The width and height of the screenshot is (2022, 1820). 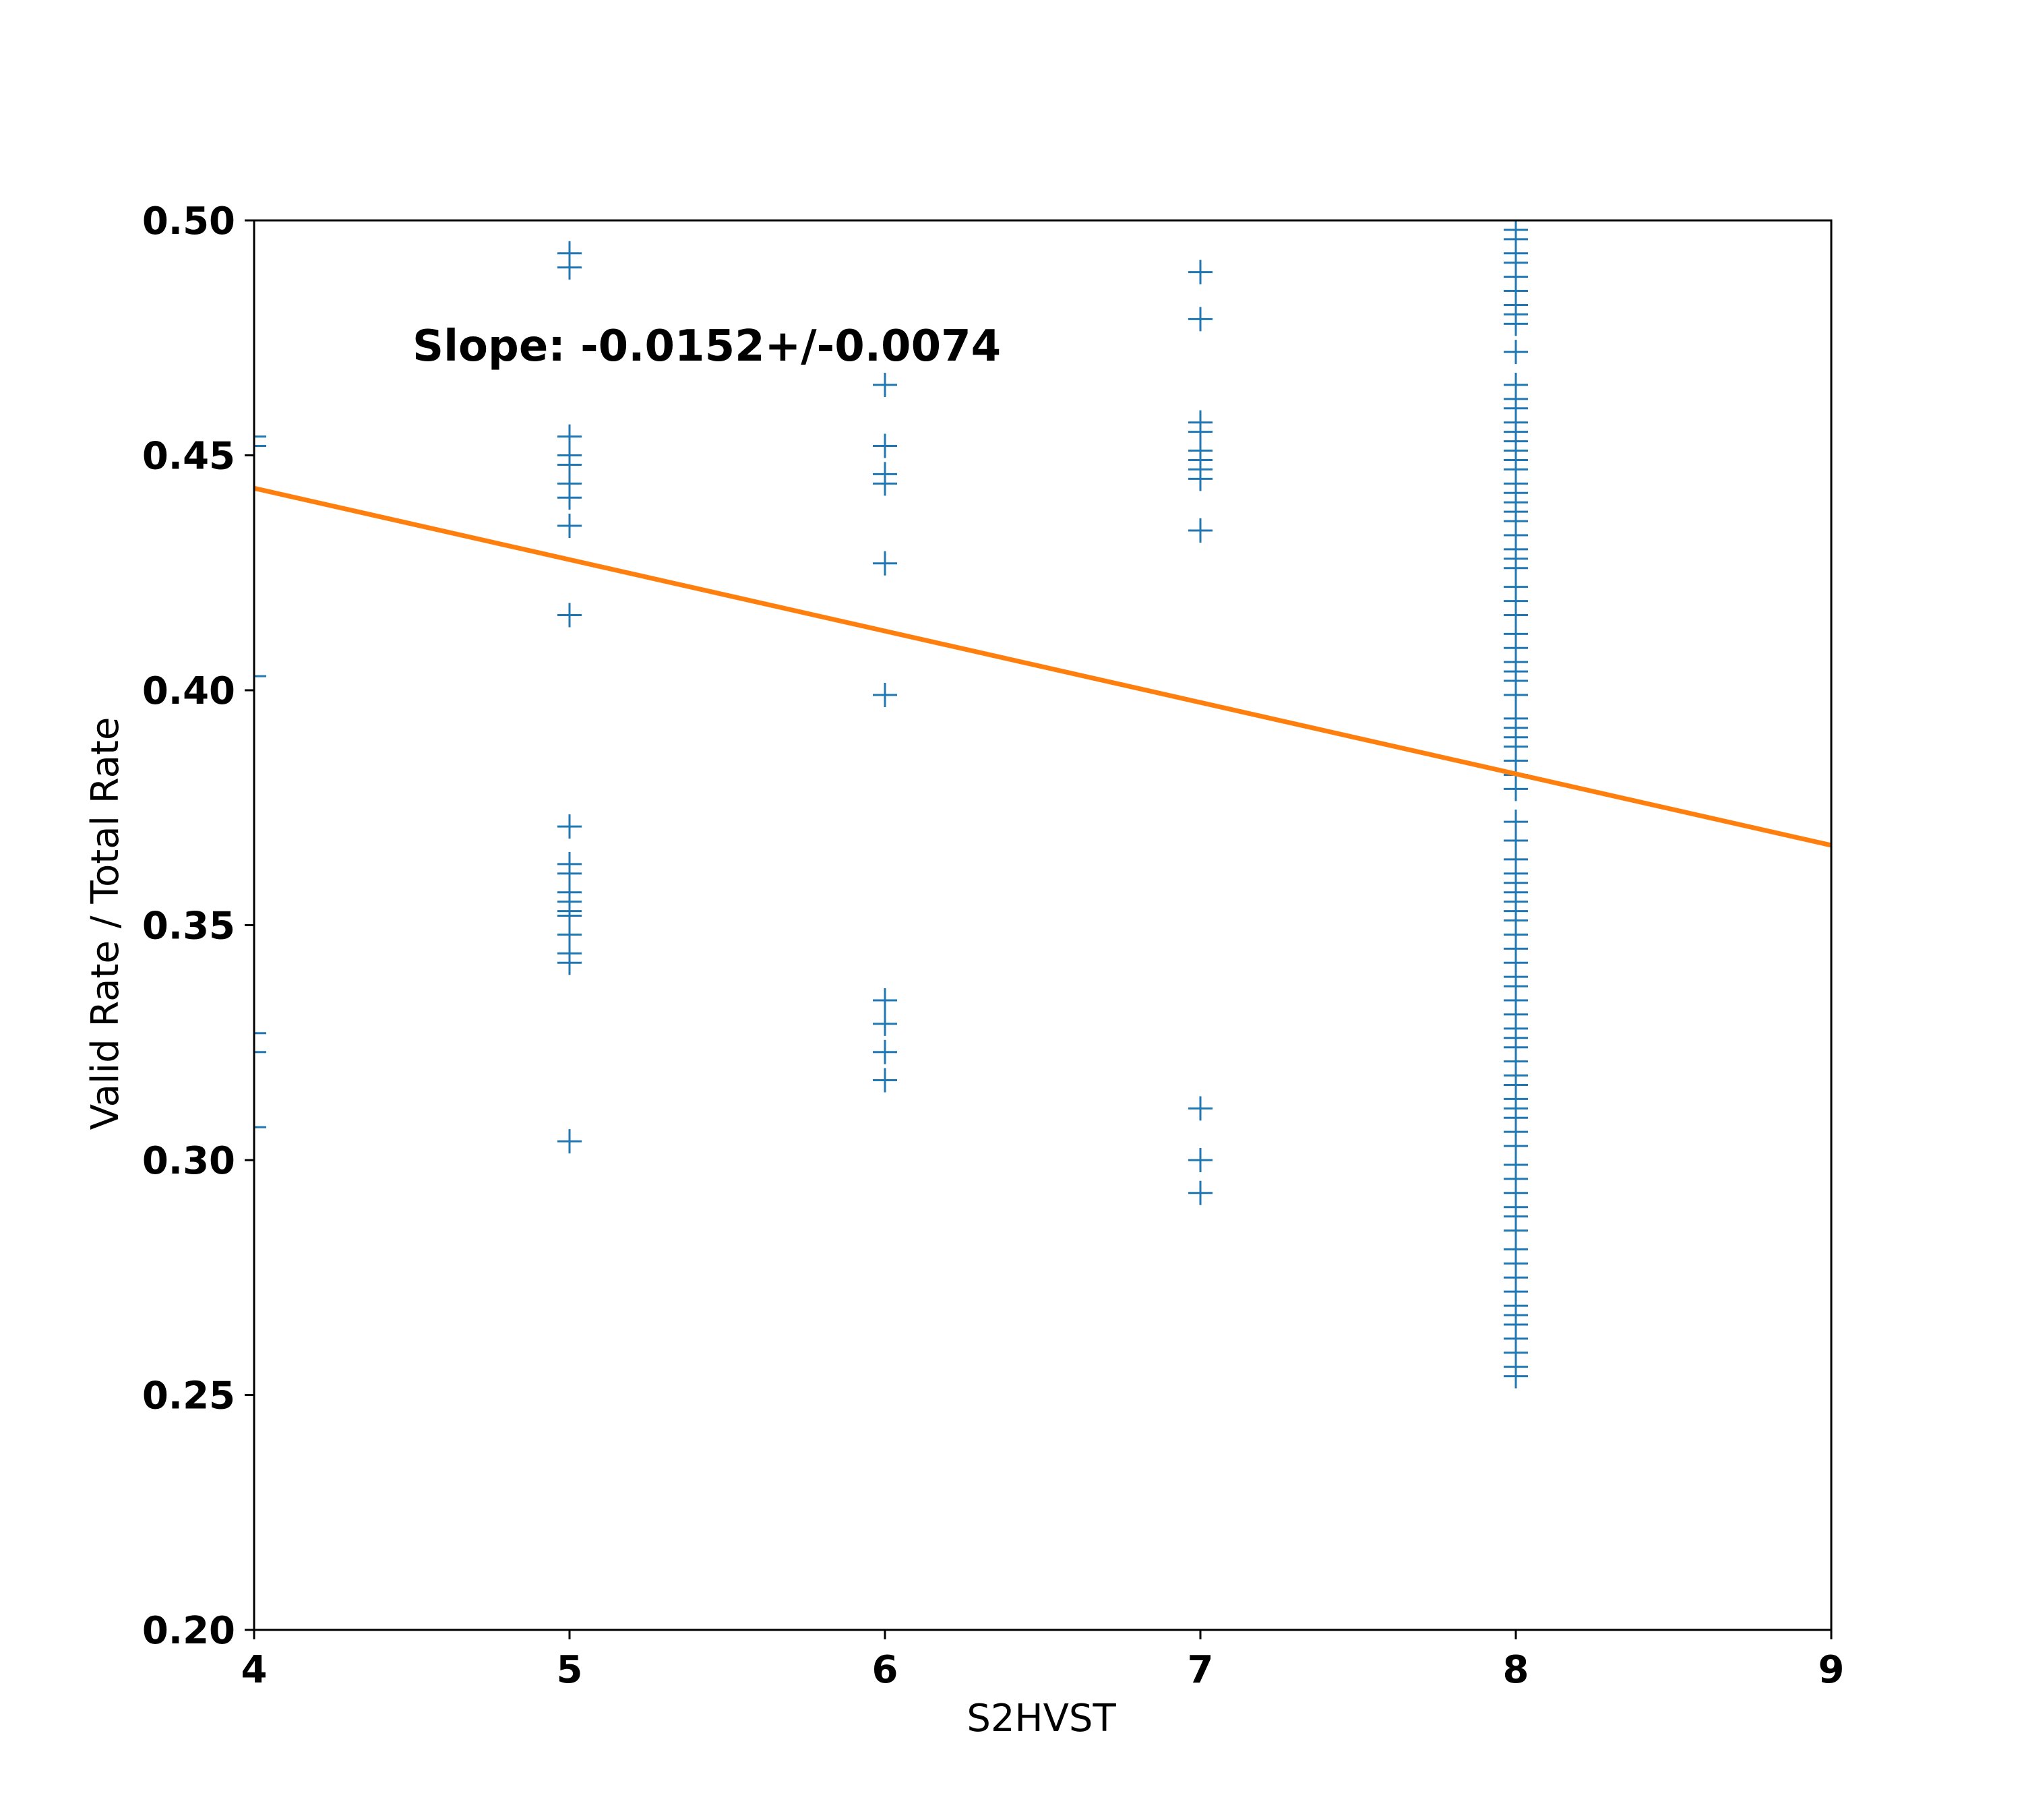 What do you see at coordinates (188, 1396) in the screenshot?
I see `y-tick-label: 0.25` at bounding box center [188, 1396].